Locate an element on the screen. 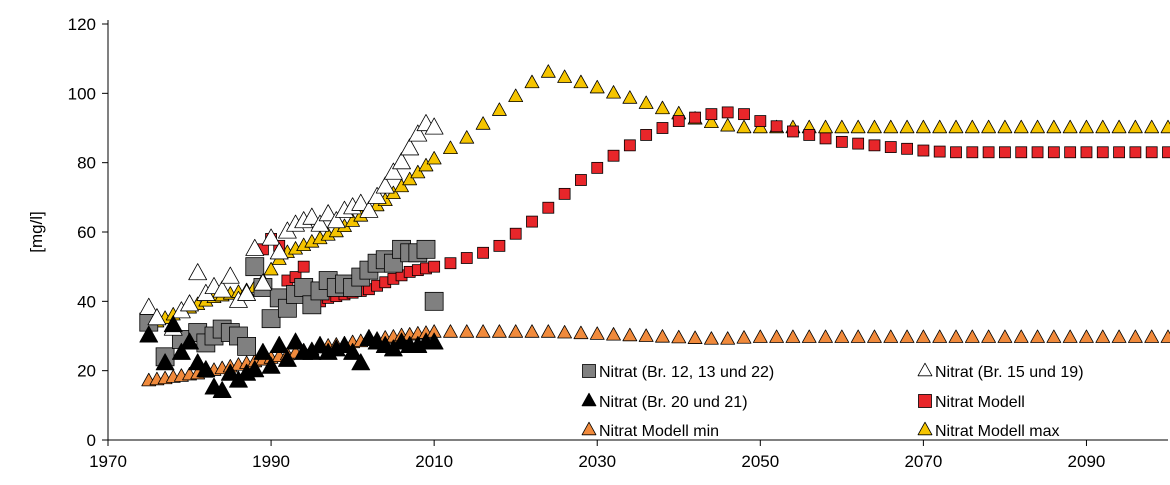  legend-item: Nitrat (Br. 20 und 21) is located at coordinates (665, 402).